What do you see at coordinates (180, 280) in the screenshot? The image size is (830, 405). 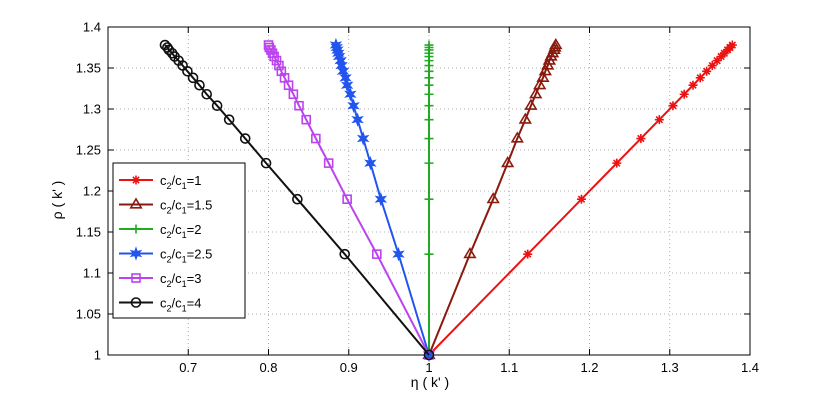 I see `legend-label: c2/c1=3` at bounding box center [180, 280].